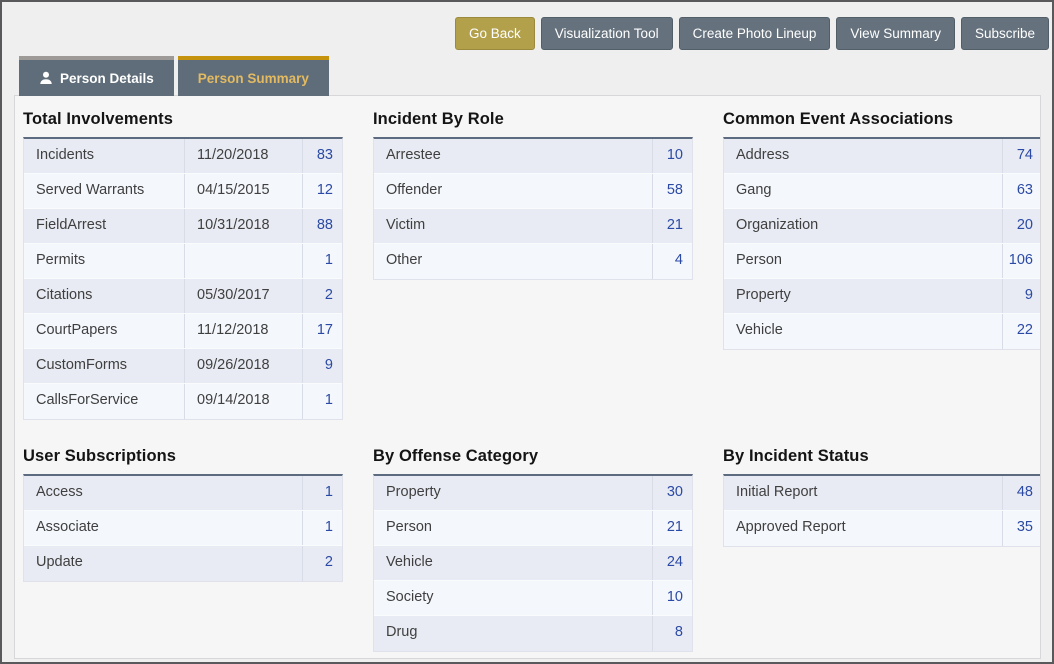 The image size is (1054, 664). What do you see at coordinates (410, 597) in the screenshot?
I see `row-label: Society` at bounding box center [410, 597].